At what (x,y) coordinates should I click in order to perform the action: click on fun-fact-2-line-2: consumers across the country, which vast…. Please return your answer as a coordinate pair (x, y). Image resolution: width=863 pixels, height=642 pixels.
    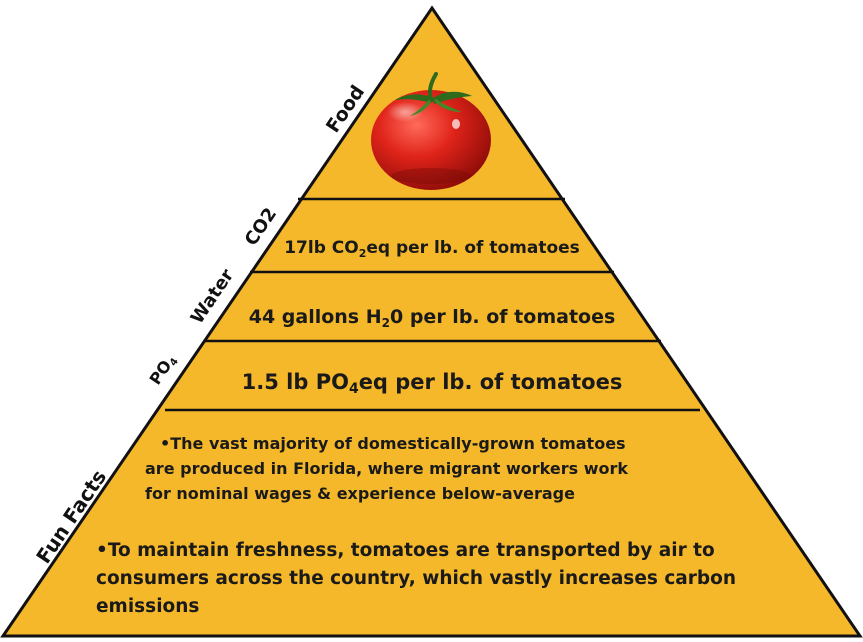
    Looking at the image, I should click on (416, 578).